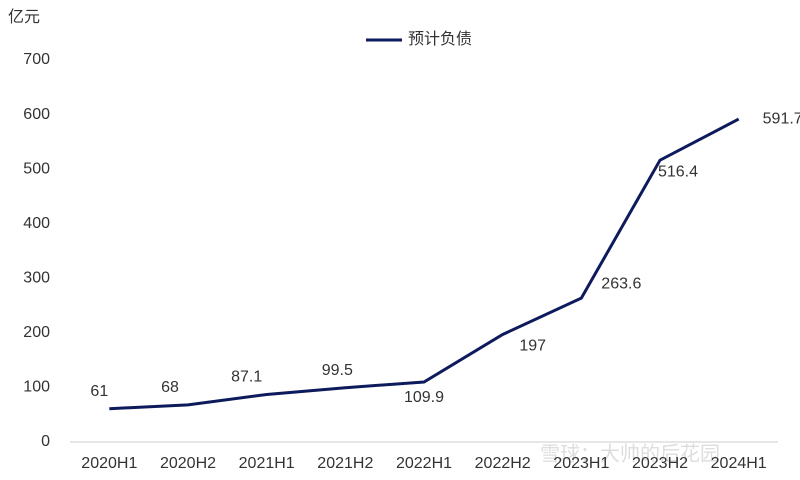 Image resolution: width=800 pixels, height=480 pixels. I want to click on y-tick-label: 300, so click(36, 278).